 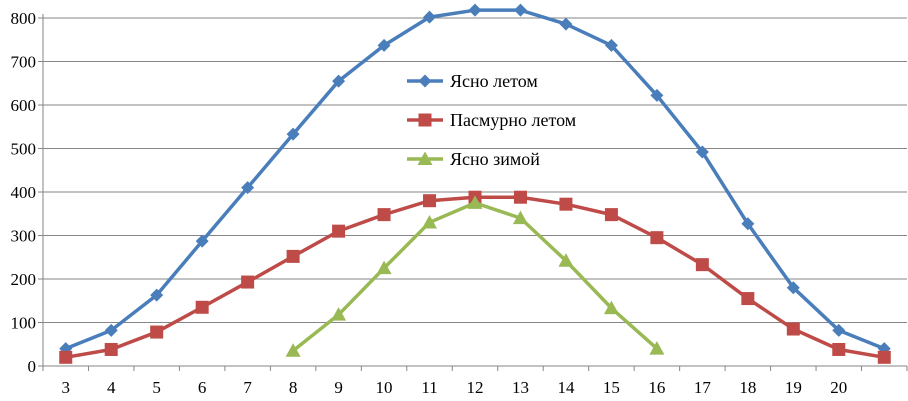 I want to click on y-tick-label: 100, so click(x=24, y=323).